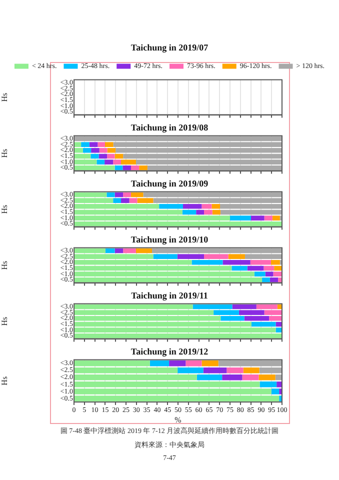  I want to click on chart-title: Taichung in 2019/09, so click(169, 183).